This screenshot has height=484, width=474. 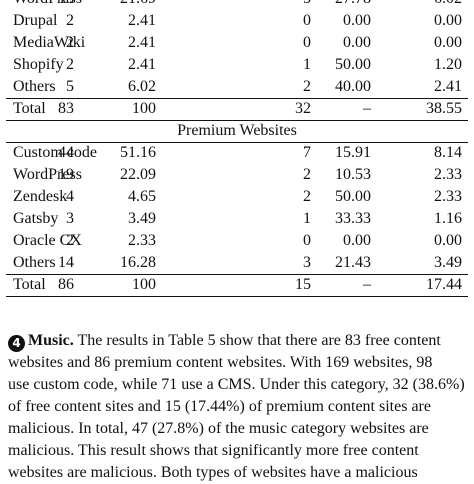 What do you see at coordinates (307, 5) in the screenshot?
I see `cell-n2: 5` at bounding box center [307, 5].